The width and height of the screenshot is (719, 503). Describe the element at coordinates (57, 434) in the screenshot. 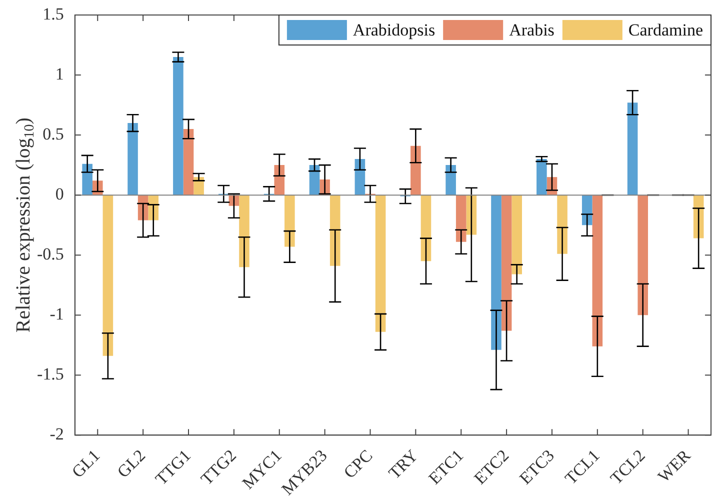

I see `y-tick-label: -2` at that location.